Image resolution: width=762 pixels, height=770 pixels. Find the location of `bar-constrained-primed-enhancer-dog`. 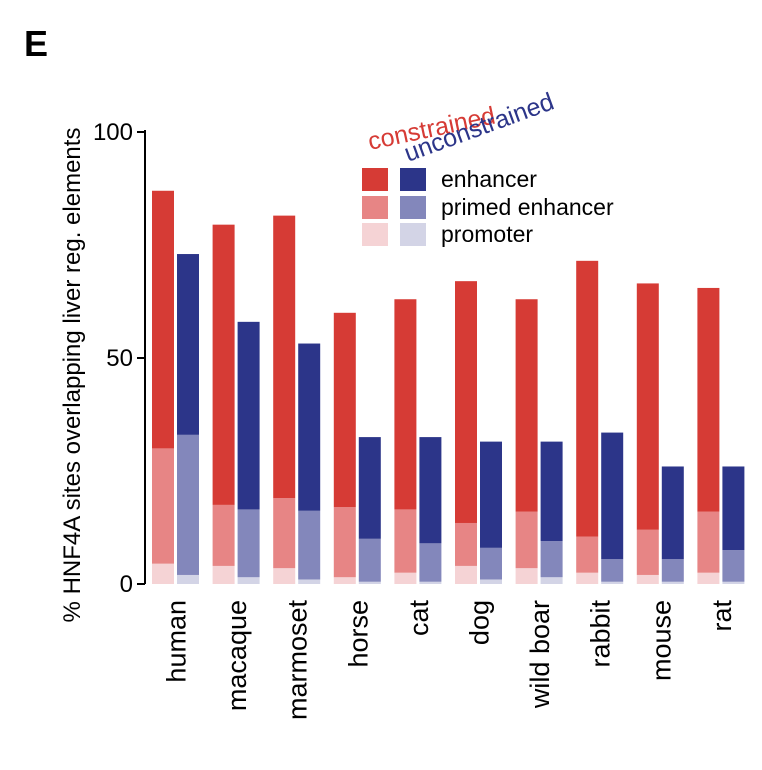

bar-constrained-primed-enhancer-dog is located at coordinates (466, 544).